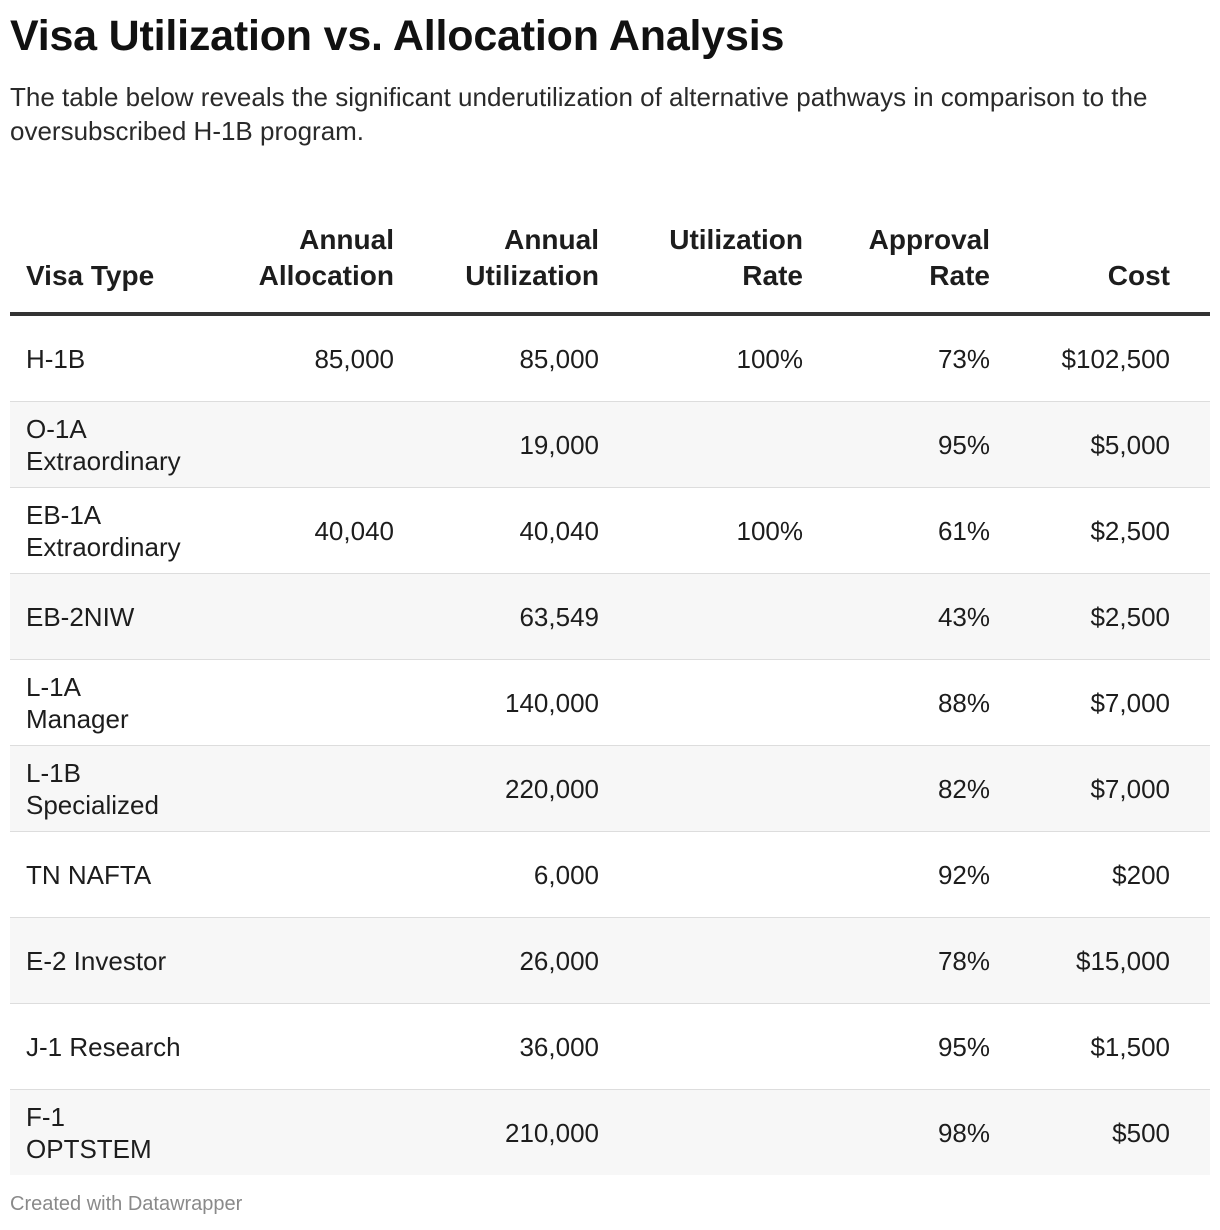  Describe the element at coordinates (701, 258) in the screenshot. I see `header-utilization-rate: Utilization Rate` at that location.